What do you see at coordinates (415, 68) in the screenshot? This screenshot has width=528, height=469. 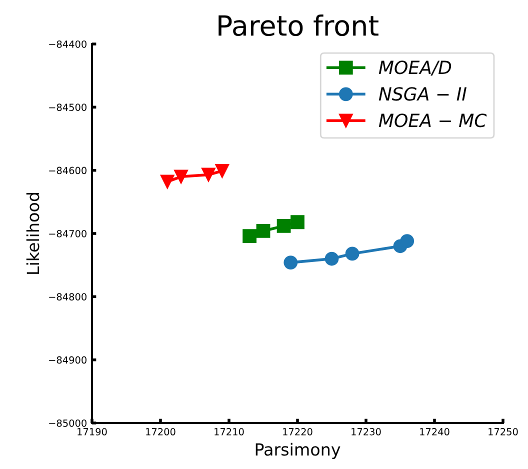 I see `legend-label: MOEA/D` at bounding box center [415, 68].